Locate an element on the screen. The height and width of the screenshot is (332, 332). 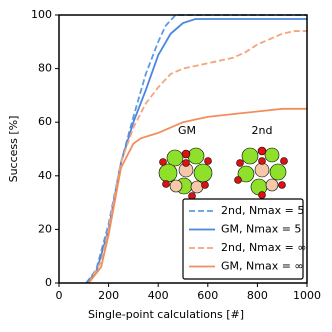
legend-label: 2nd, Nmax = 5 is located at coordinates (262, 210).